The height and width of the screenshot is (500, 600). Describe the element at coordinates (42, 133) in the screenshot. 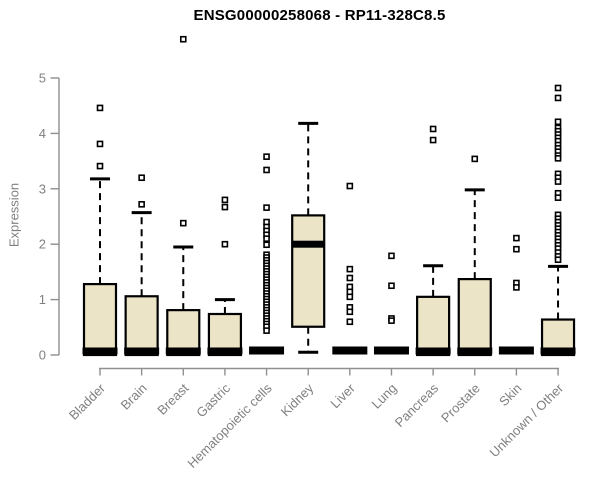

I see `y-tick-label: 4` at that location.